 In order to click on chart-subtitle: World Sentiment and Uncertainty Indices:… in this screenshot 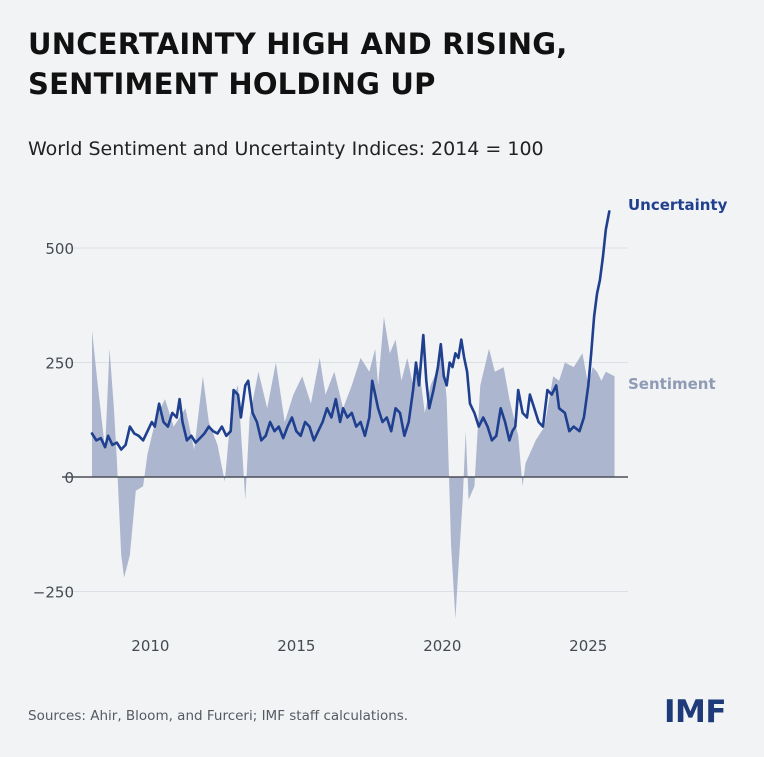, I will do `click(286, 149)`.